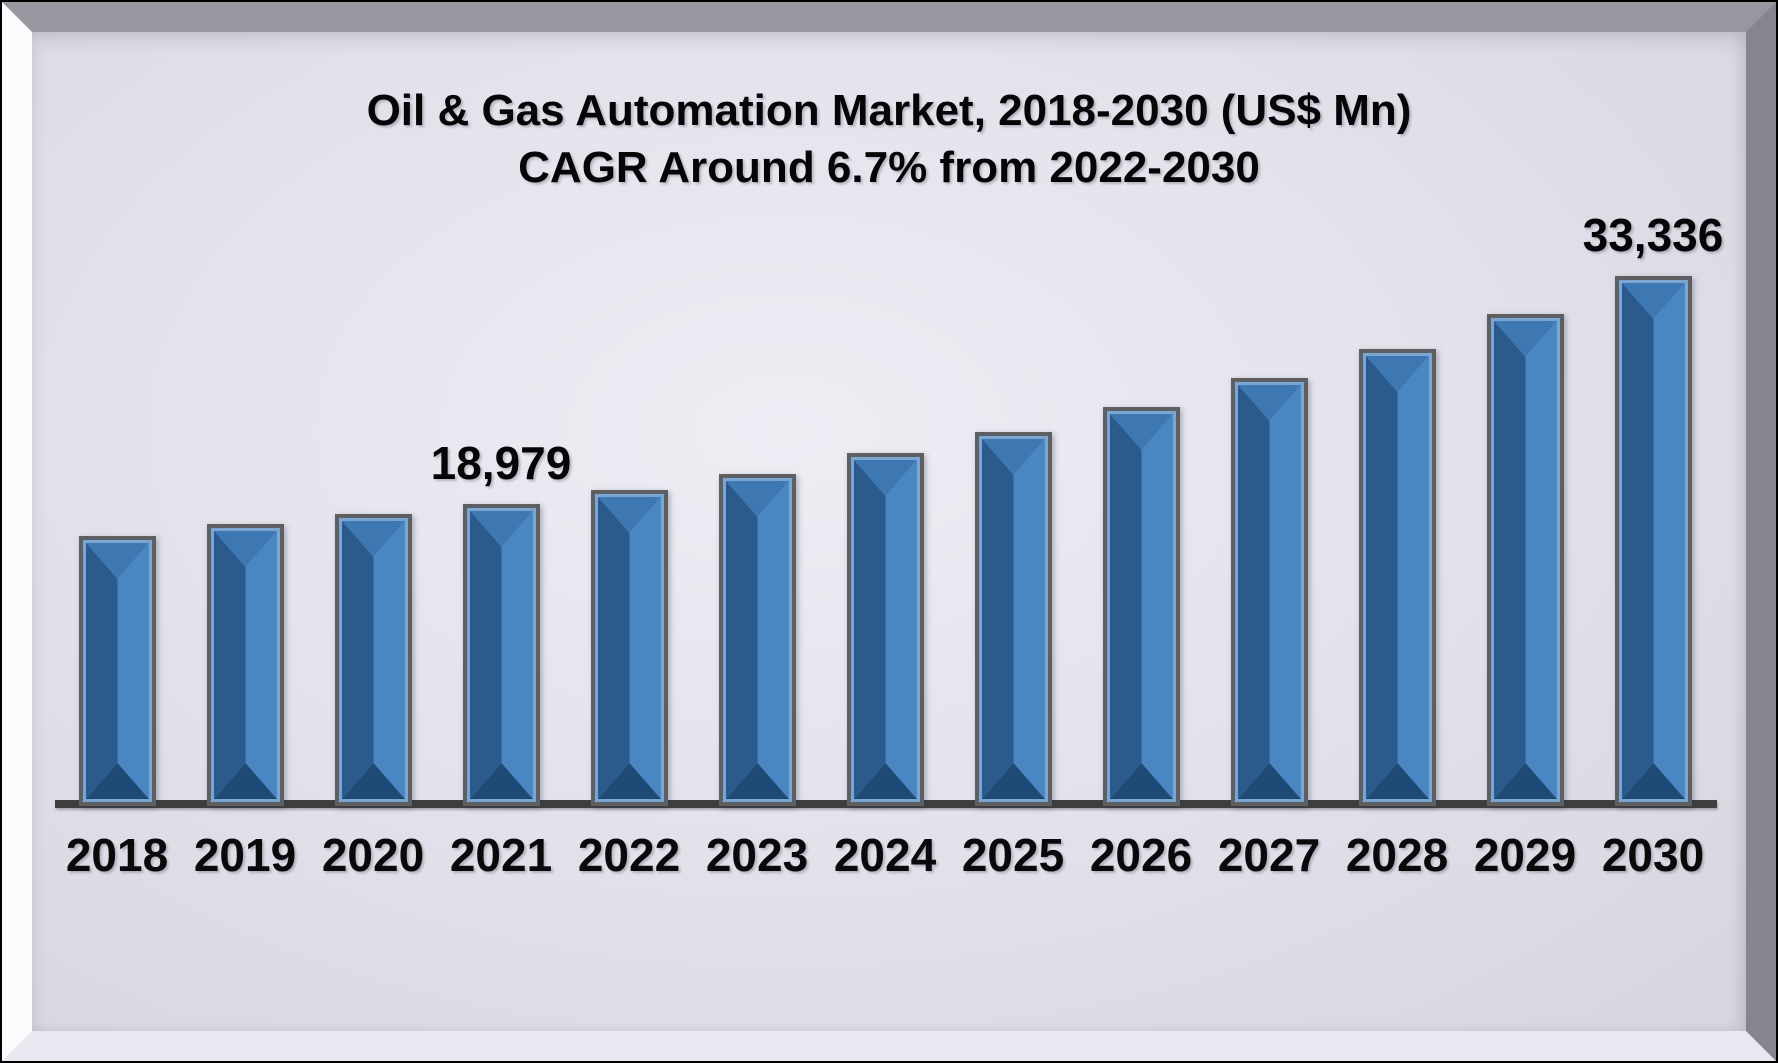 The image size is (1778, 1063). What do you see at coordinates (1653, 541) in the screenshot?
I see `bar-2030` at bounding box center [1653, 541].